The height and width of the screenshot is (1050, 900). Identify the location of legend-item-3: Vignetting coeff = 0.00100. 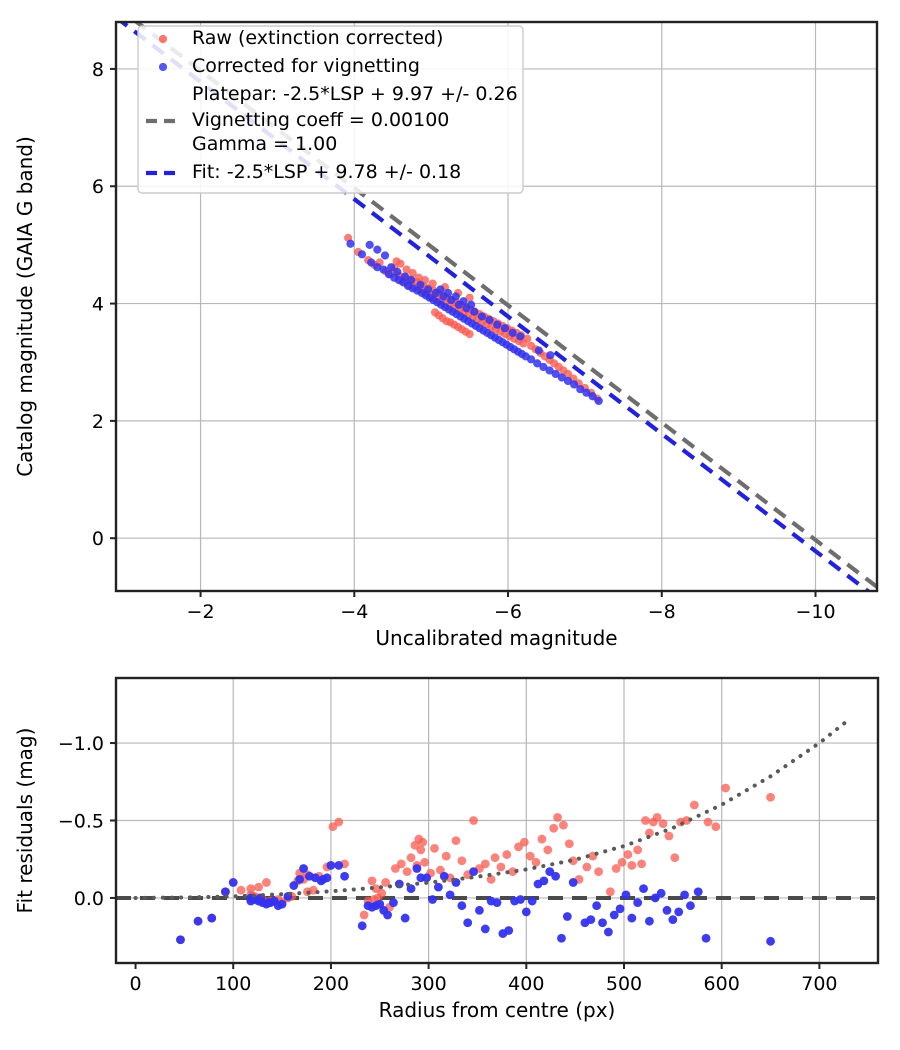
(297, 120).